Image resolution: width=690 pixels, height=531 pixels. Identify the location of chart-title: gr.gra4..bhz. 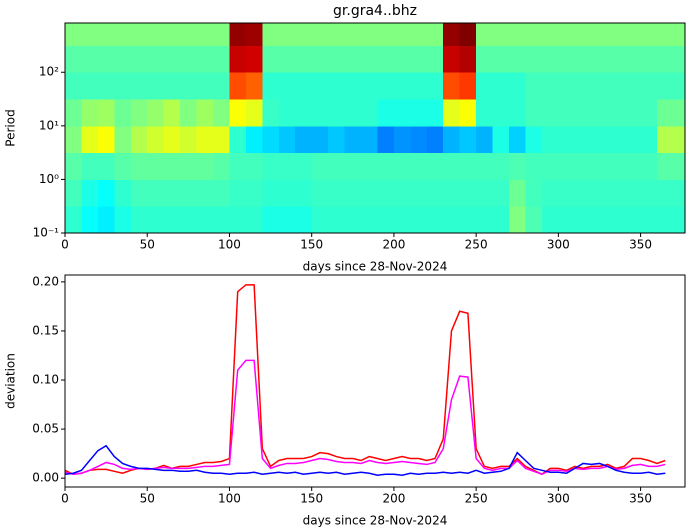
(375, 11).